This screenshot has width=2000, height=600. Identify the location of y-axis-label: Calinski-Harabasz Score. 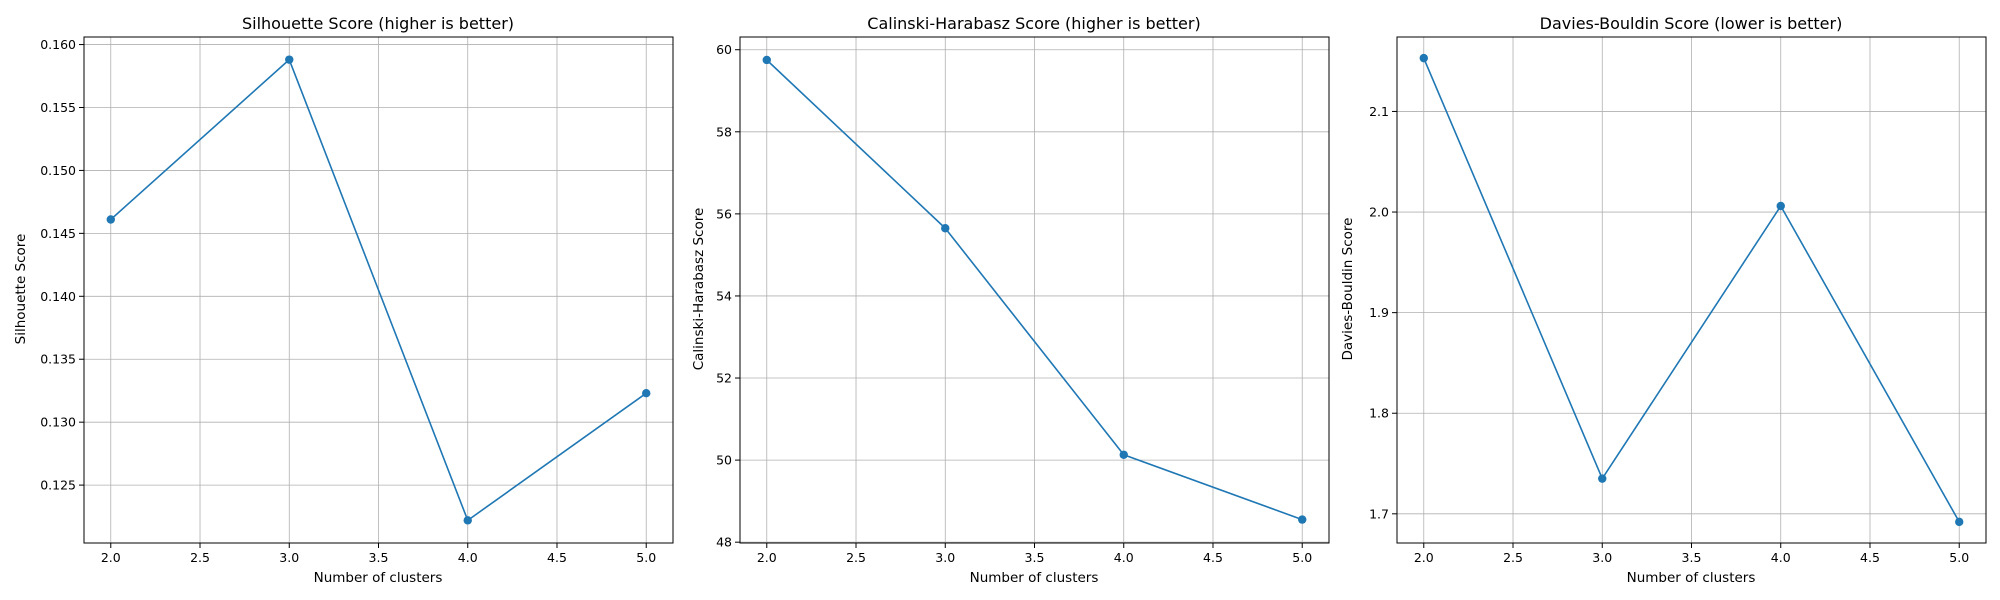
(699, 289).